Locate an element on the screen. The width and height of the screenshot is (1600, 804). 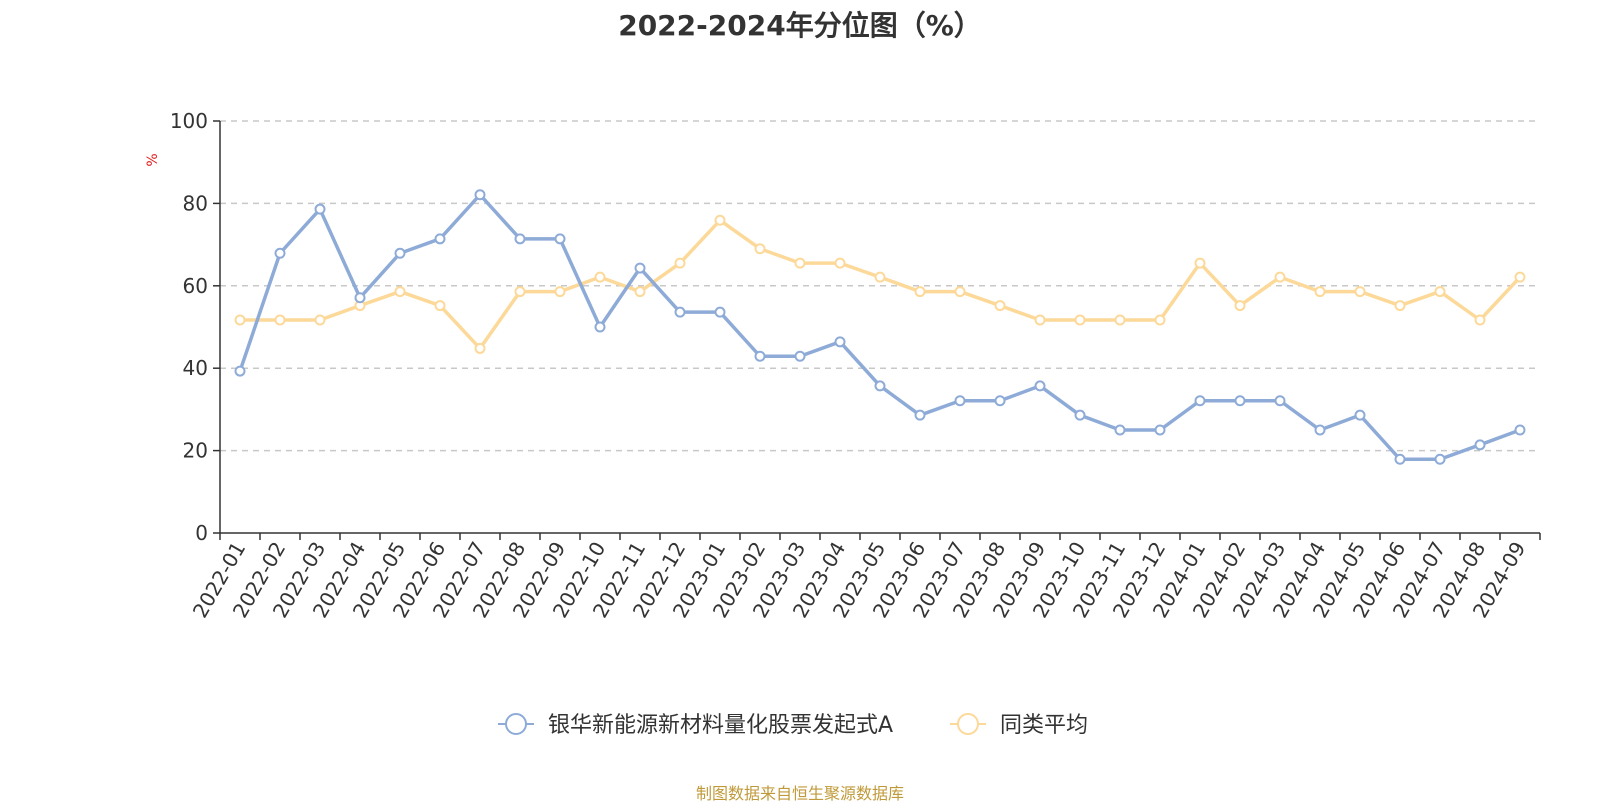
legend-label-series-b: 同类平均 is located at coordinates (1044, 725).